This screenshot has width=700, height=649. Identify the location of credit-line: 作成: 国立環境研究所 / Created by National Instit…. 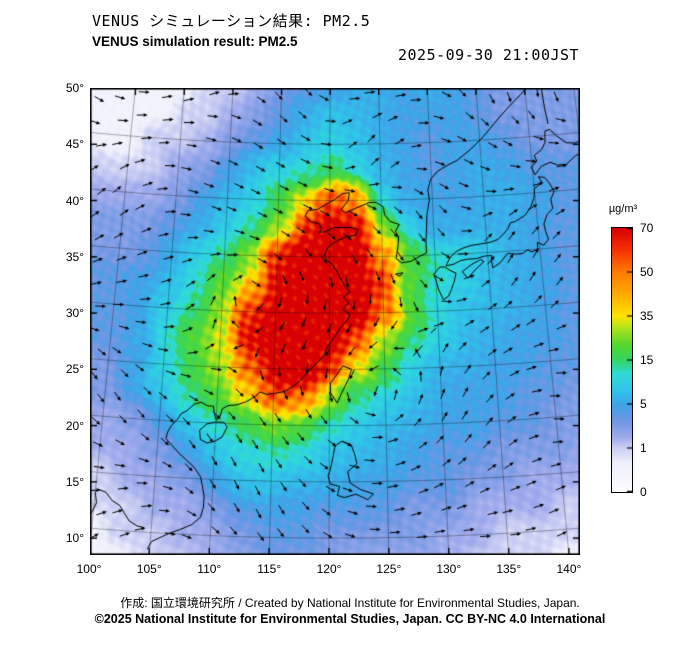
(350, 603).